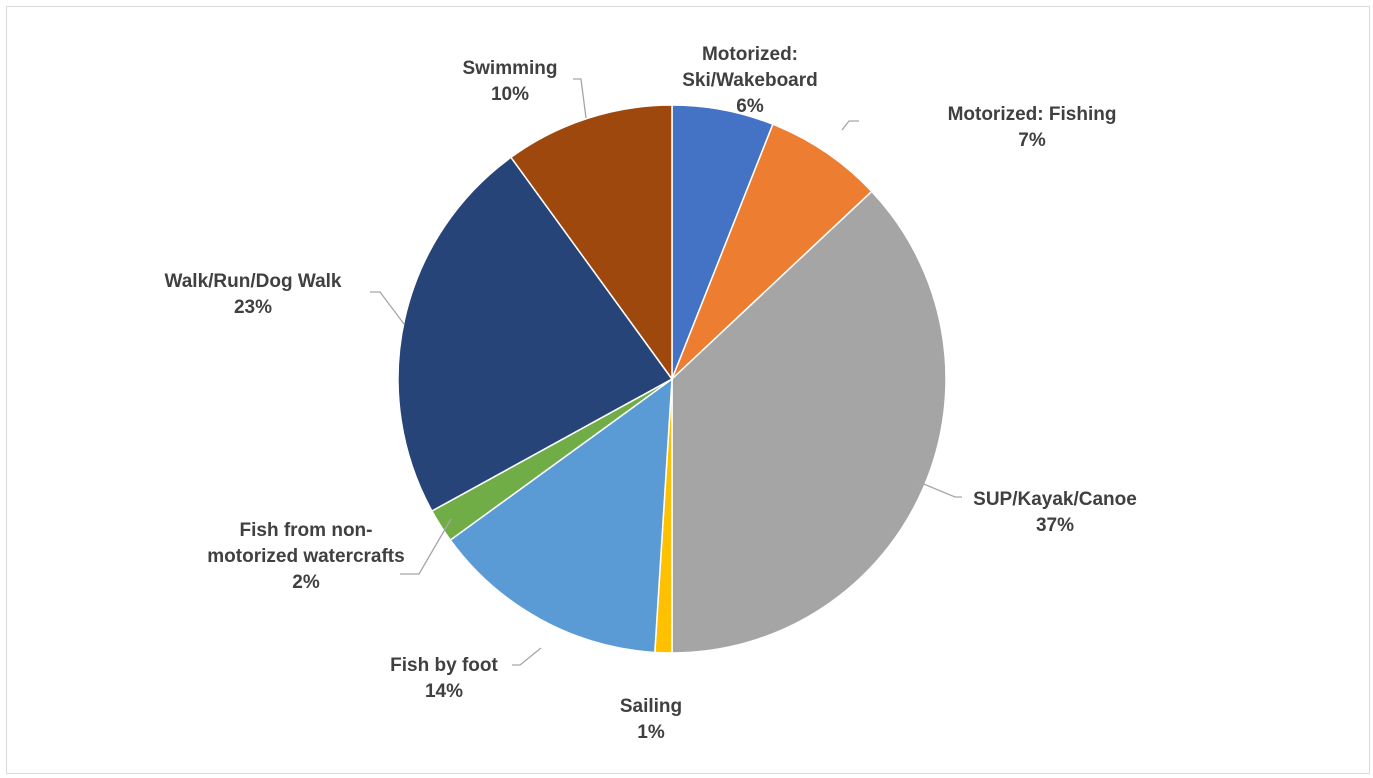 The image size is (1373, 778). Describe the element at coordinates (253, 281) in the screenshot. I see `data-label-category: Walk/Run/Dog Walk` at that location.